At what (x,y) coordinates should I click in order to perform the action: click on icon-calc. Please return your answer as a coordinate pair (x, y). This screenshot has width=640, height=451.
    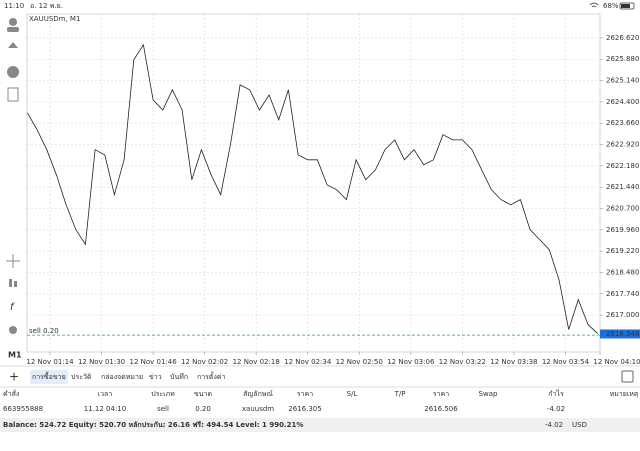
    Looking at the image, I should click on (627, 376).